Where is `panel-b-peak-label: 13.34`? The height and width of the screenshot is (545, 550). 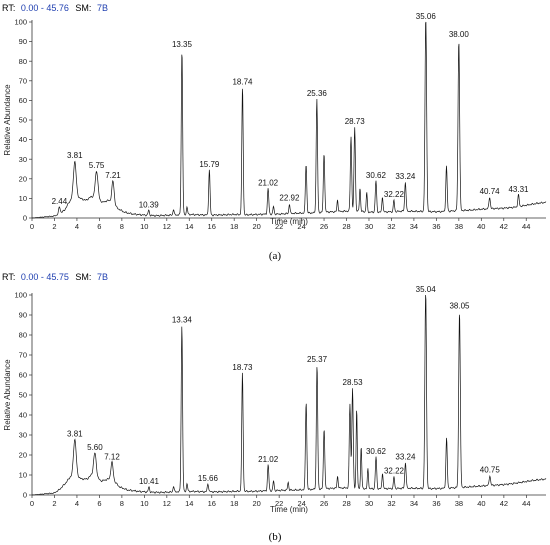
panel-b-peak-label: 13.34 is located at coordinates (182, 319).